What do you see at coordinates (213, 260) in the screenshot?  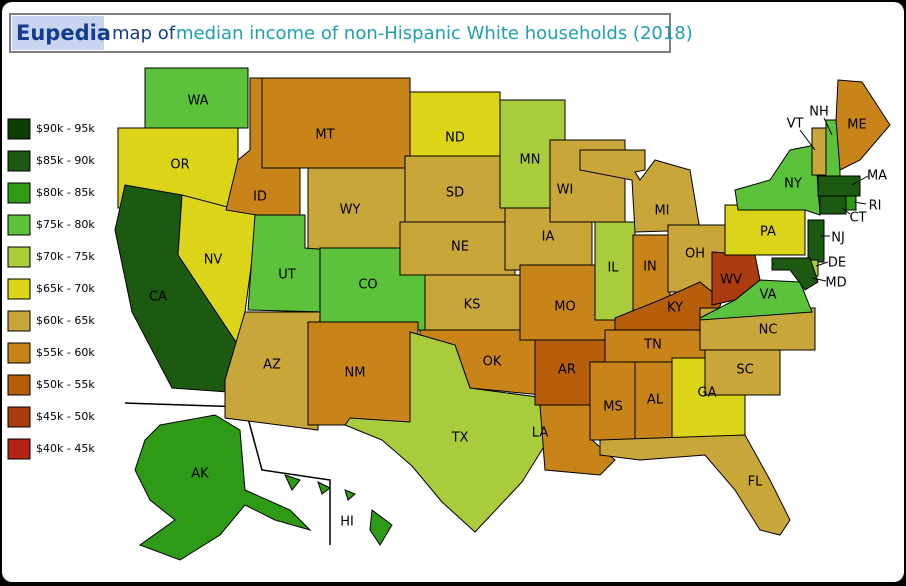 I see `state-label: NV` at bounding box center [213, 260].